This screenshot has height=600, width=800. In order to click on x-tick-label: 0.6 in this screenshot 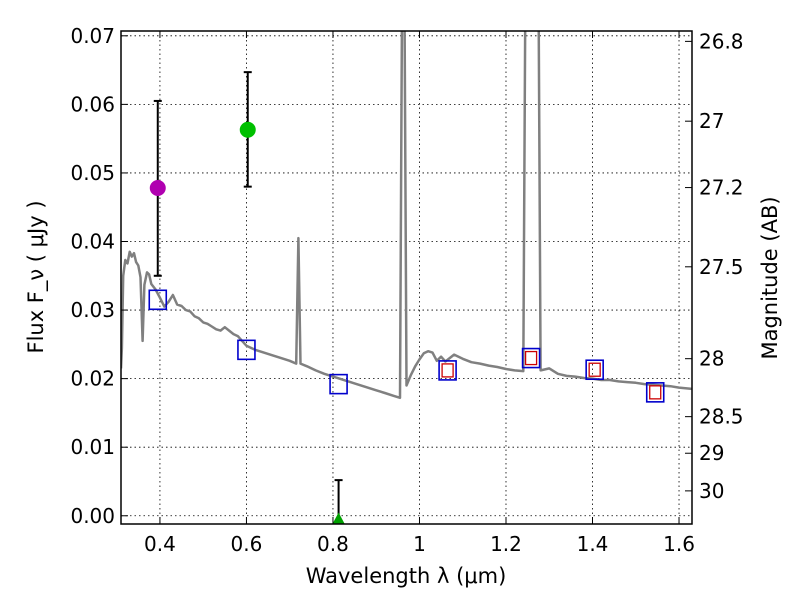, I will do `click(247, 544)`.